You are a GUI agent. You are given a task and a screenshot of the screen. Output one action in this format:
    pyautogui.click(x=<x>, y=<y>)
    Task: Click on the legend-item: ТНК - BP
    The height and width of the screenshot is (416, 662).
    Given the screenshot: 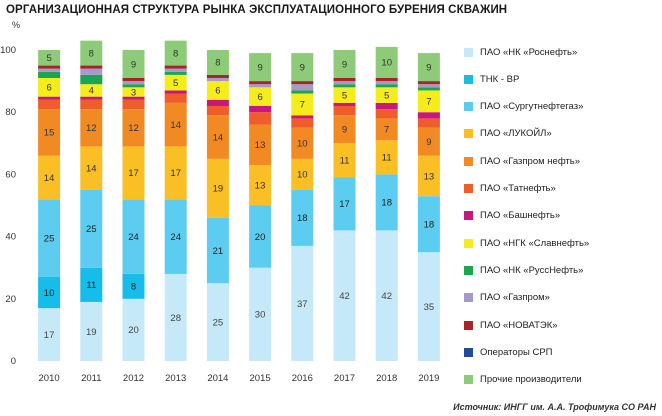 What is the action you would take?
    pyautogui.click(x=491, y=79)
    